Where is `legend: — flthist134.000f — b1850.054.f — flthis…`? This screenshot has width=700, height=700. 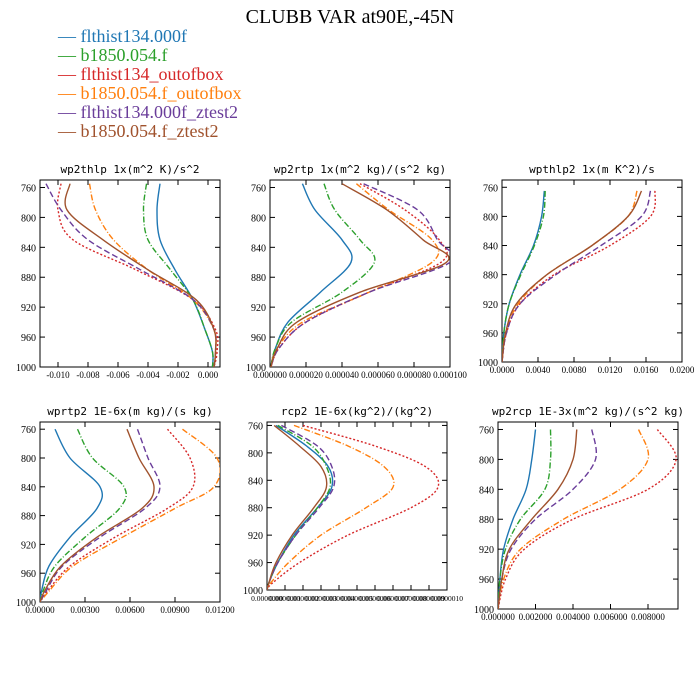 legend: — flthist134.000f — b1850.054.f — flthis… is located at coordinates (150, 84).